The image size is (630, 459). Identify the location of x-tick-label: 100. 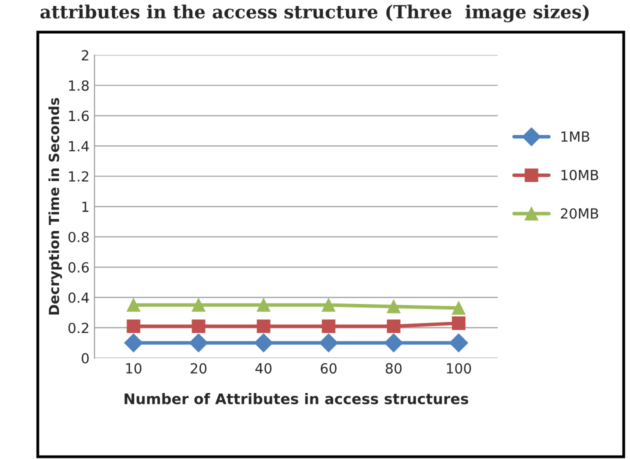
(459, 368).